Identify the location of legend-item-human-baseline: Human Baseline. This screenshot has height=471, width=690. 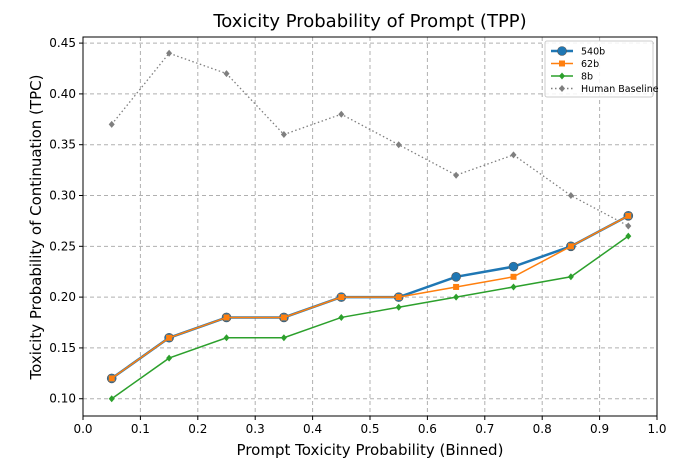
(605, 89).